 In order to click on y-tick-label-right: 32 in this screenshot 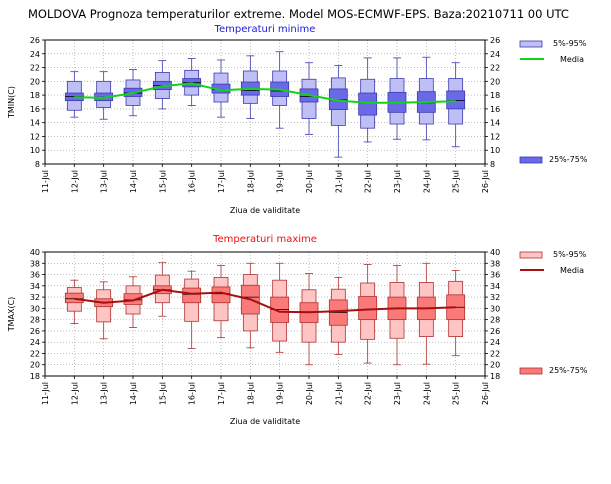, I will do `click(495, 297)`.